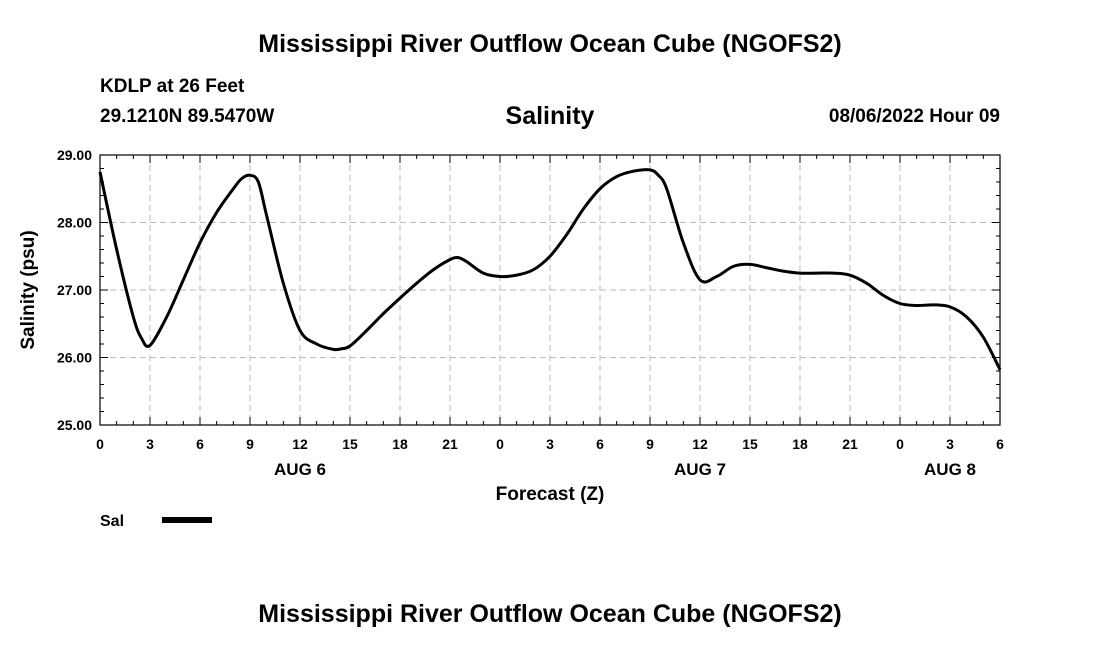 The height and width of the screenshot is (650, 1100). I want to click on y-tick-label: 26.00, so click(74, 358).